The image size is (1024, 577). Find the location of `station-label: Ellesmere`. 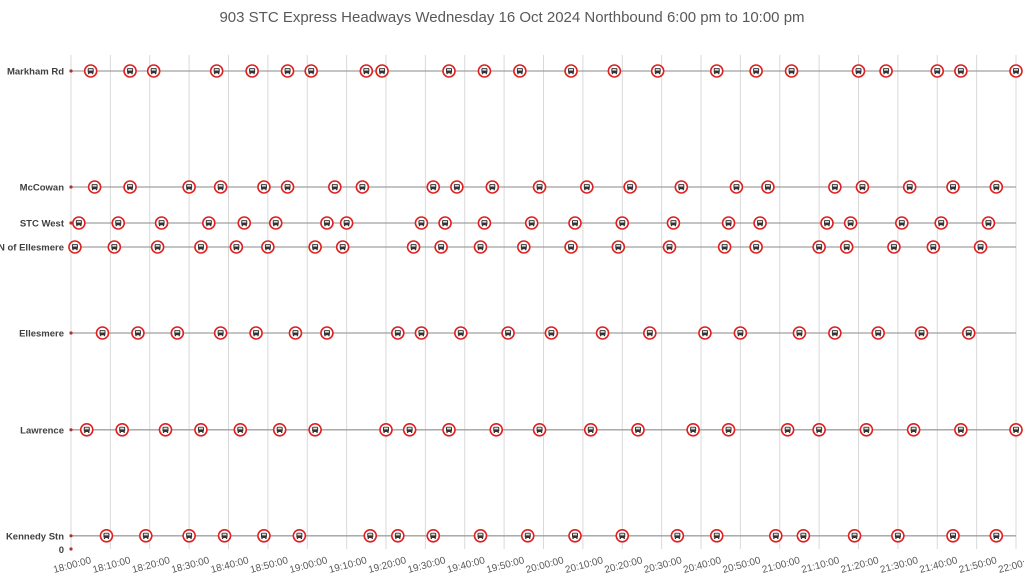

station-label: Ellesmere is located at coordinates (41, 334).